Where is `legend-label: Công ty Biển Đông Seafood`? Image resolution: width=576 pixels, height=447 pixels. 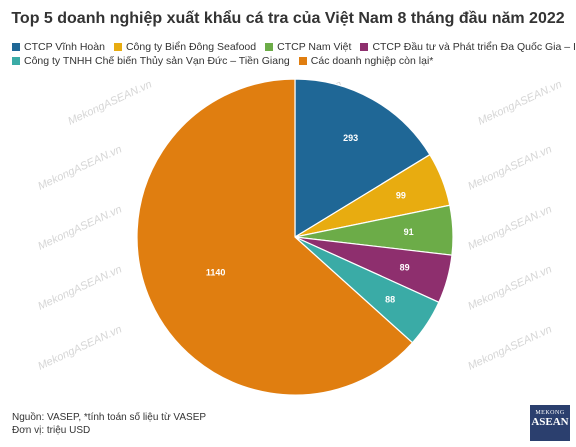
legend-label: Công ty Biển Đông Seafood is located at coordinates (191, 47).